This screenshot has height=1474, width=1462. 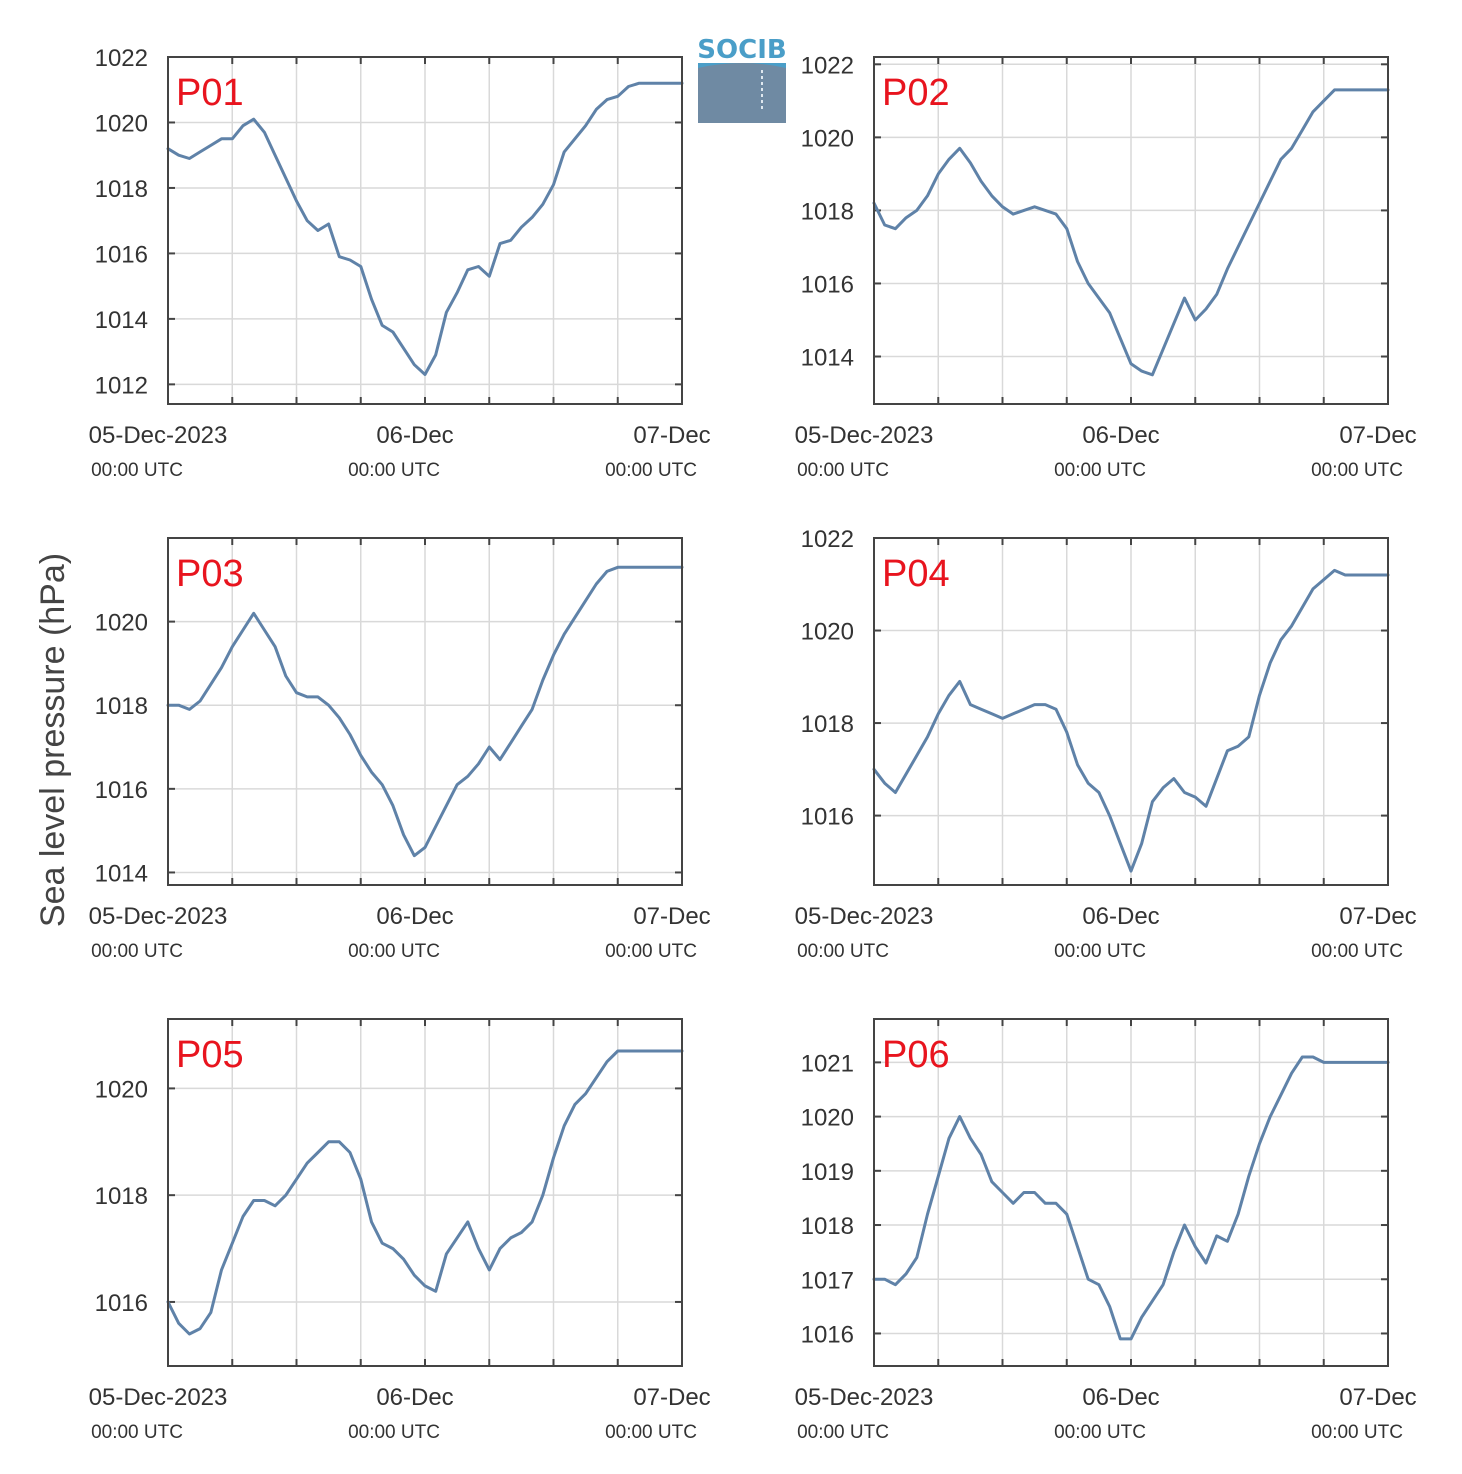 What do you see at coordinates (53, 740) in the screenshot?
I see `y-axis-label: Sea level pressure (hPa)` at bounding box center [53, 740].